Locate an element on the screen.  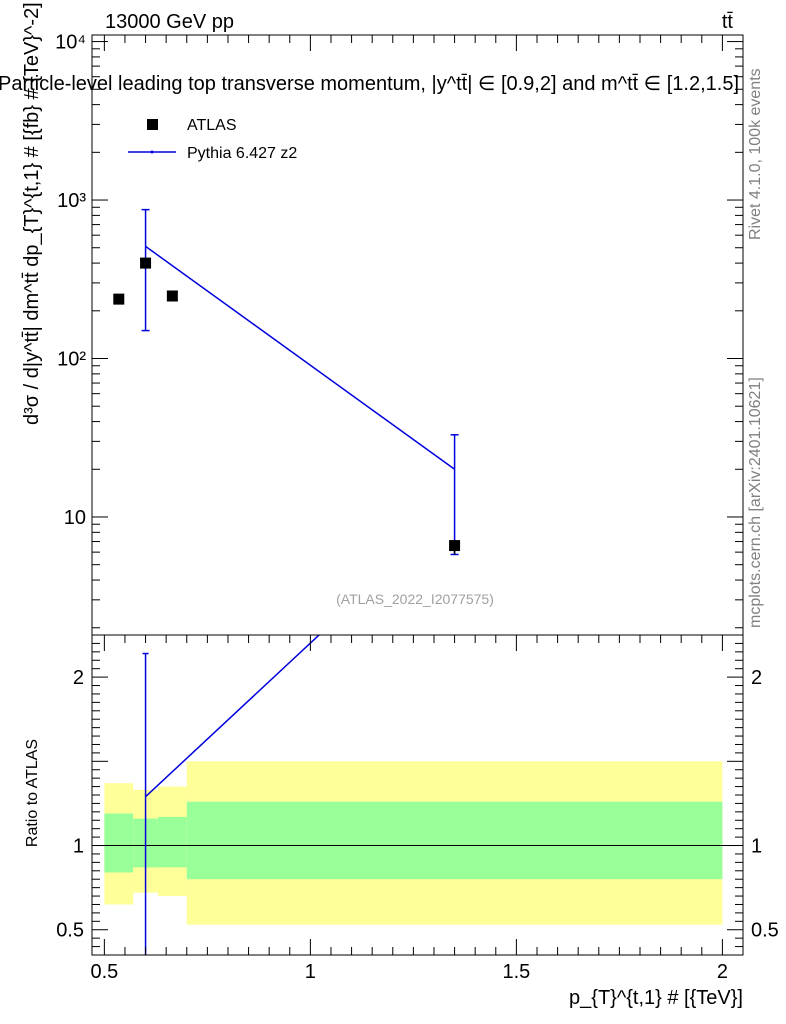
legend-mc-label: Pythia 6.427 z2 is located at coordinates (242, 153).